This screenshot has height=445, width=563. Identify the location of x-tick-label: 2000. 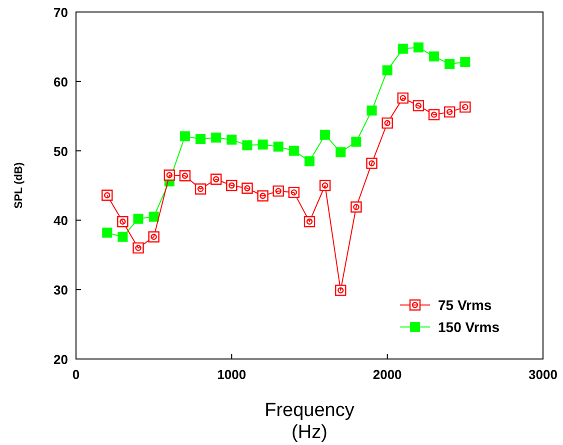
(387, 374).